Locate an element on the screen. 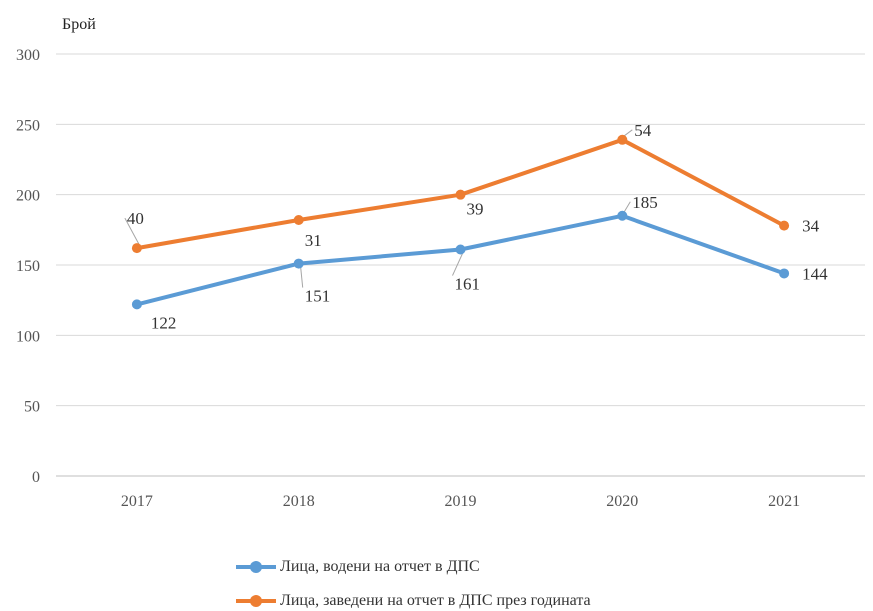 Image resolution: width=873 pixels, height=611 pixels. y-tick-label: 0 is located at coordinates (36, 477).